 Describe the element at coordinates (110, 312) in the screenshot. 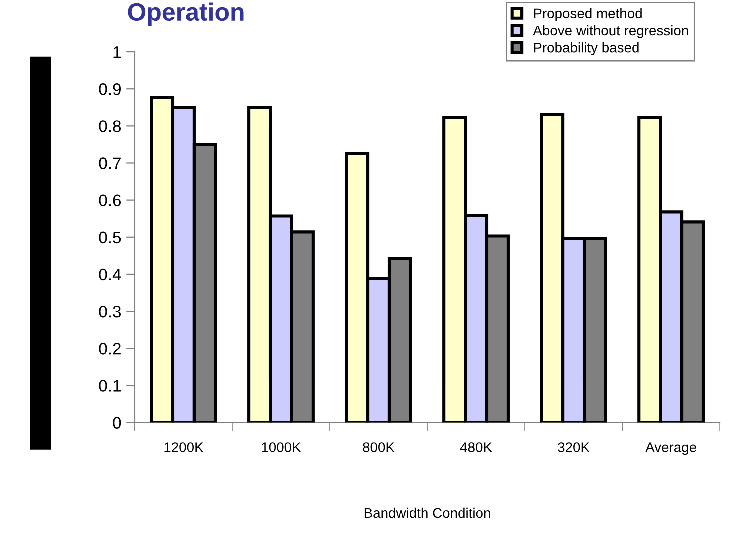

I see `y-tick-label: 0.3` at that location.